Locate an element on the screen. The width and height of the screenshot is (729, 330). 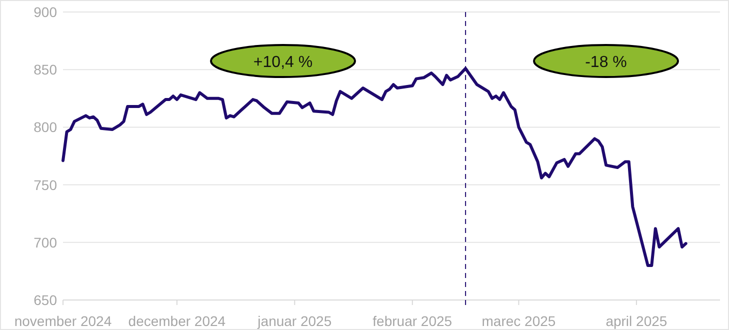
x-tick-label: december 2024 is located at coordinates (177, 321).